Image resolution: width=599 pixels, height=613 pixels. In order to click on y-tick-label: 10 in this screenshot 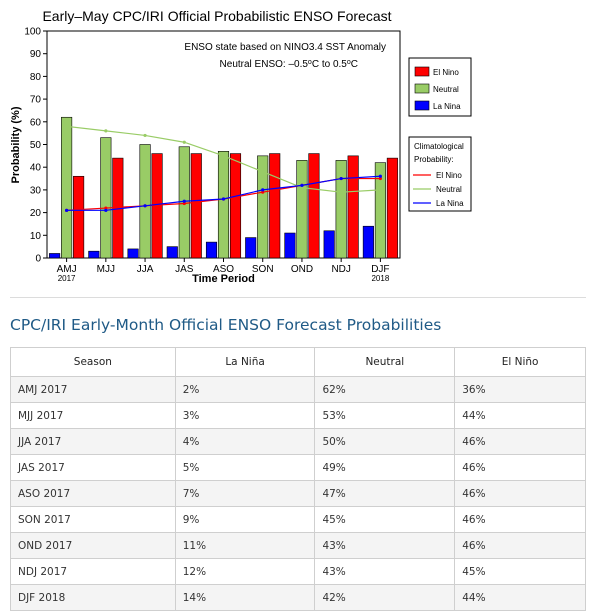, I will do `click(36, 236)`.